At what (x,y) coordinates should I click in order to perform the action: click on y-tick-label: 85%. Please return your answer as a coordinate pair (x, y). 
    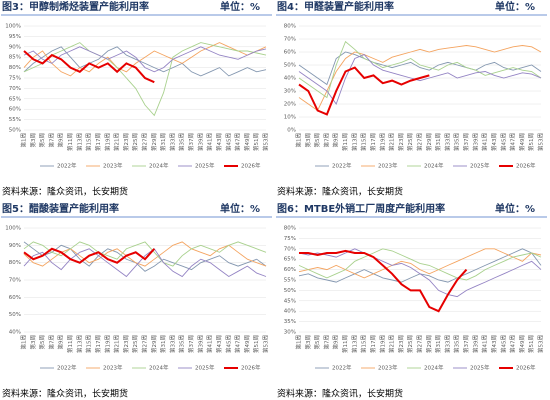
    Looking at the image, I should click on (15, 58).